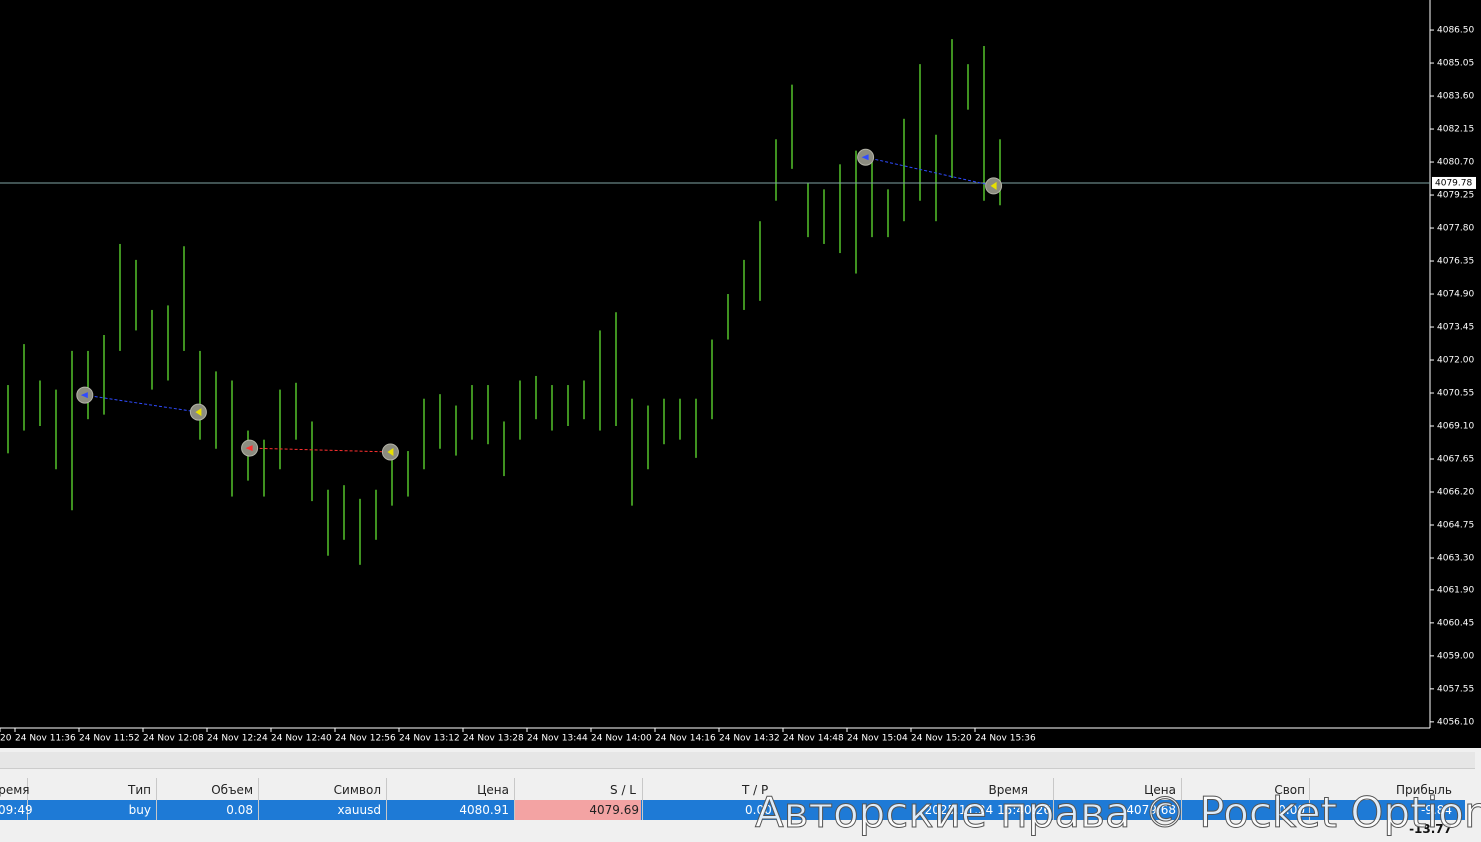  Describe the element at coordinates (749, 739) in the screenshot. I see `x-tick-label: 24 Nov 14:32` at that location.